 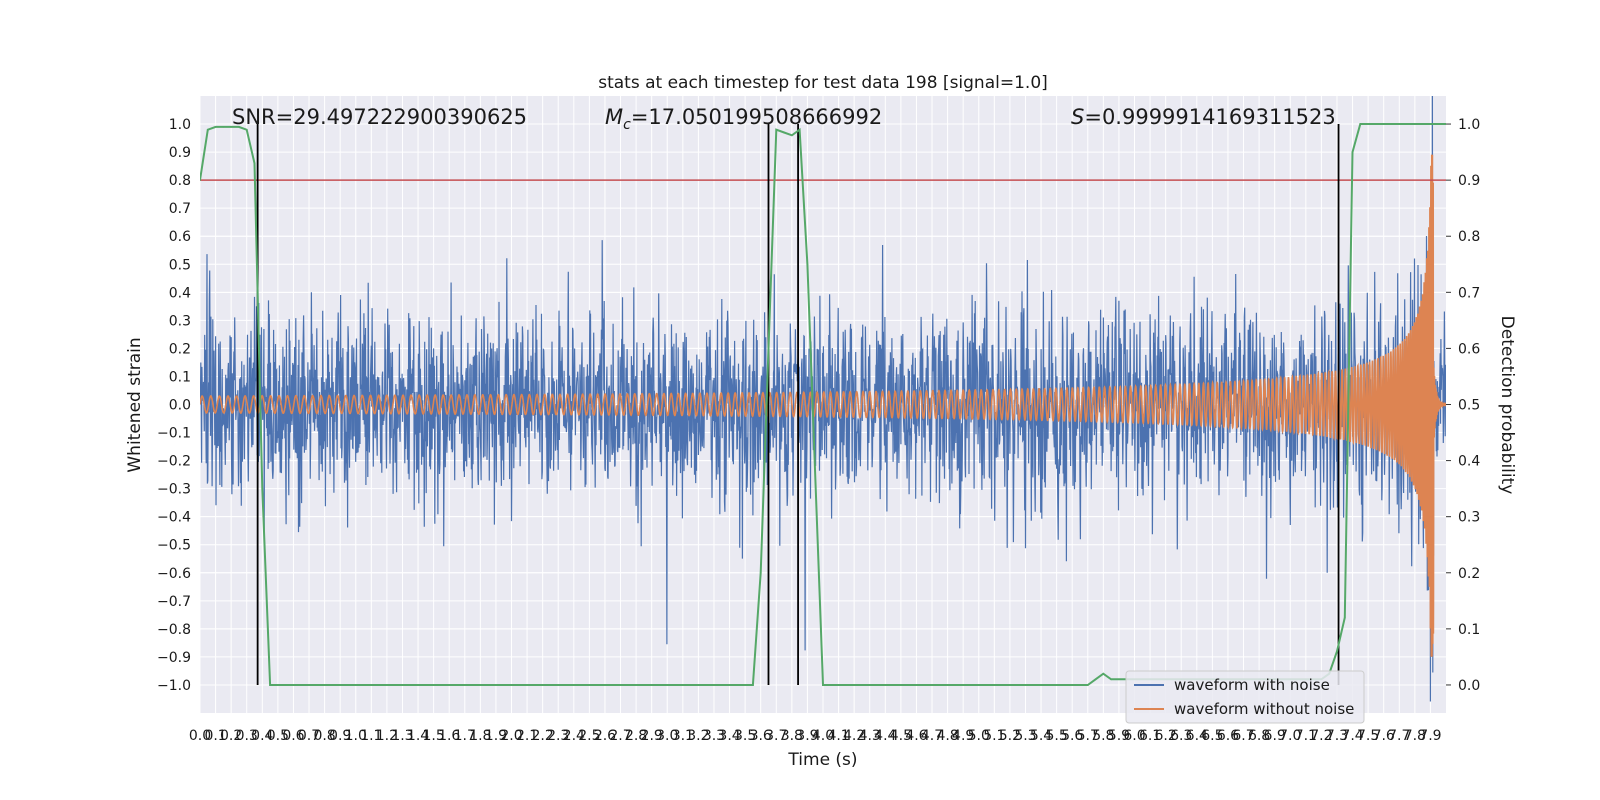 What do you see at coordinates (1469, 181) in the screenshot?
I see `y2-tick-label: 0.9` at bounding box center [1469, 181].